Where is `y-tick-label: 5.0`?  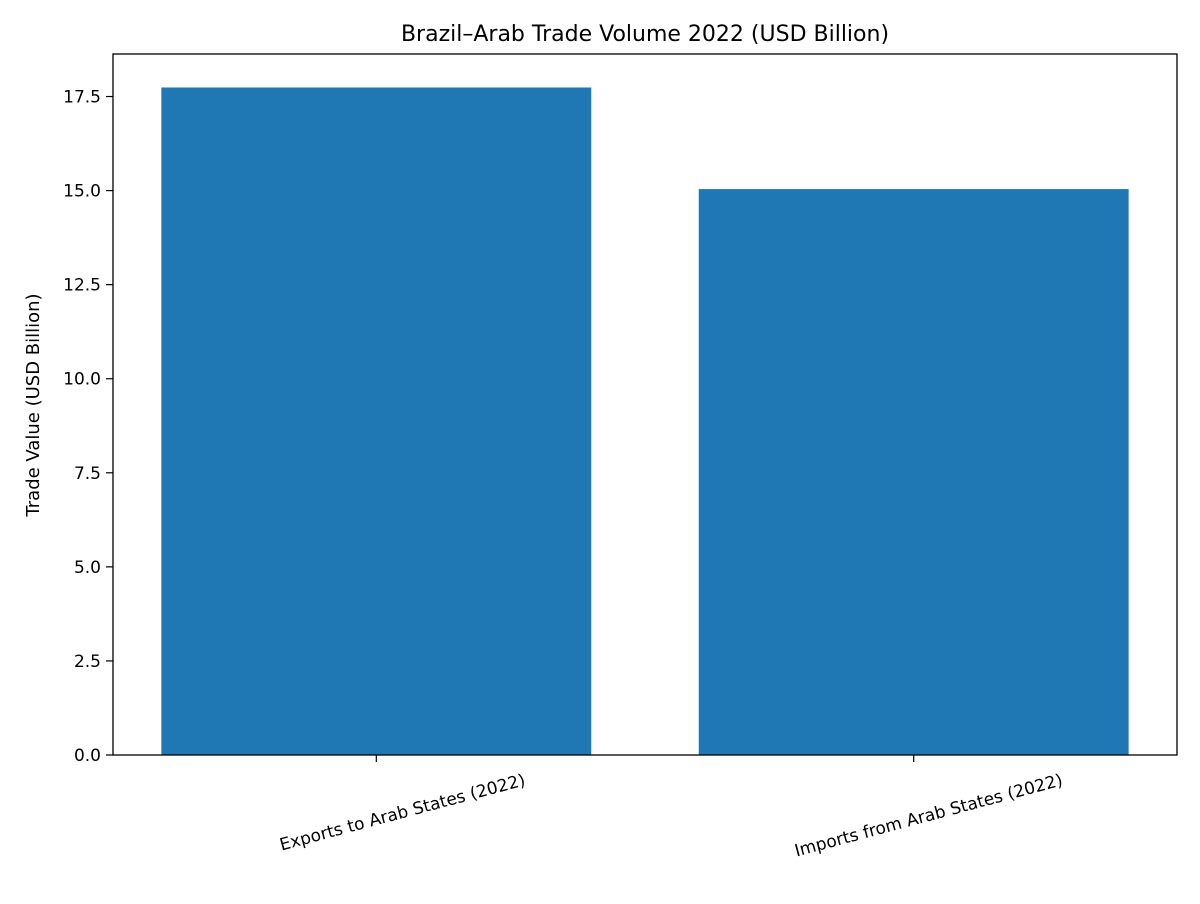
y-tick-label: 5.0 is located at coordinates (87, 568).